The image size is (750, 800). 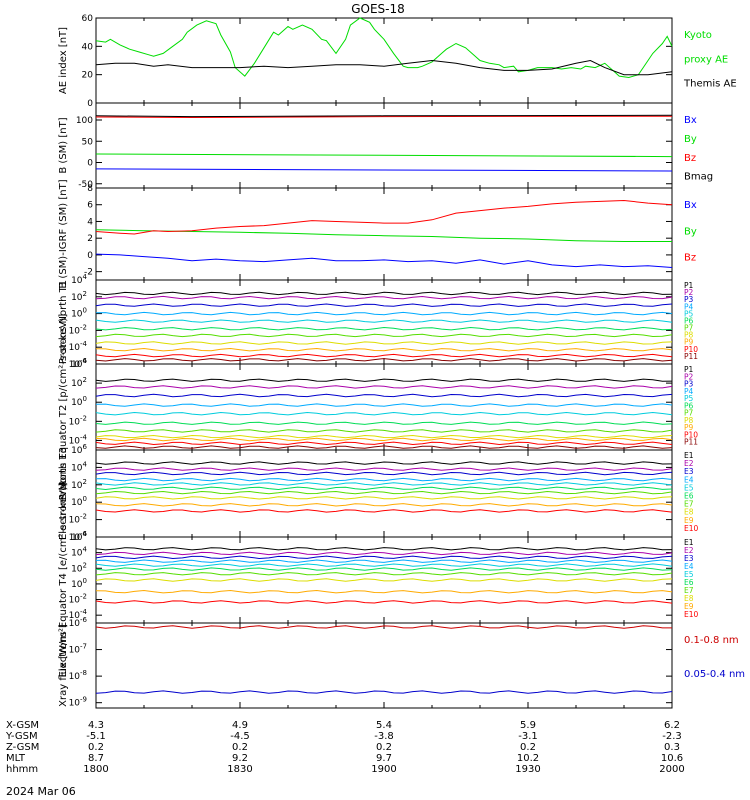 What do you see at coordinates (95, 769) in the screenshot?
I see `orbit-value: 1800` at bounding box center [95, 769].